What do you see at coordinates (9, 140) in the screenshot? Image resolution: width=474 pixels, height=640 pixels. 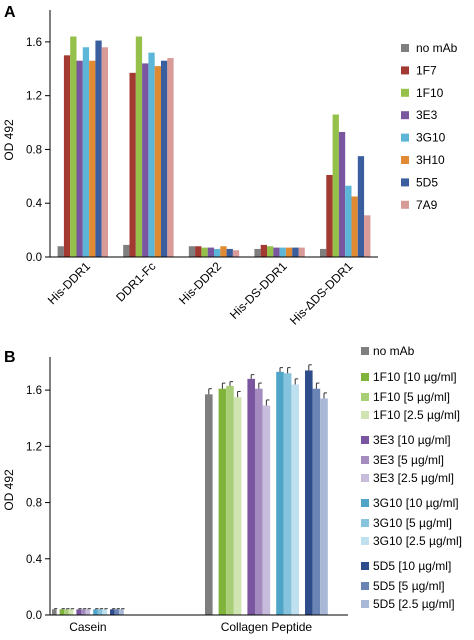 I see `panel-a-y-axis-title: OD 492` at bounding box center [9, 140].